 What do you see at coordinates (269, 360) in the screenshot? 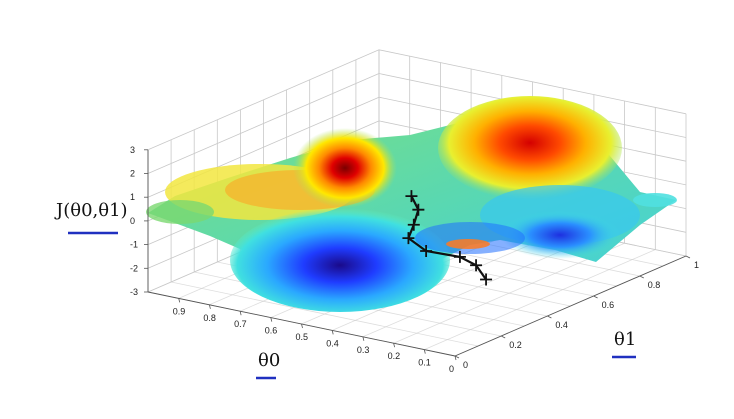
I see `theta0-axis-label: θ0` at bounding box center [269, 360].